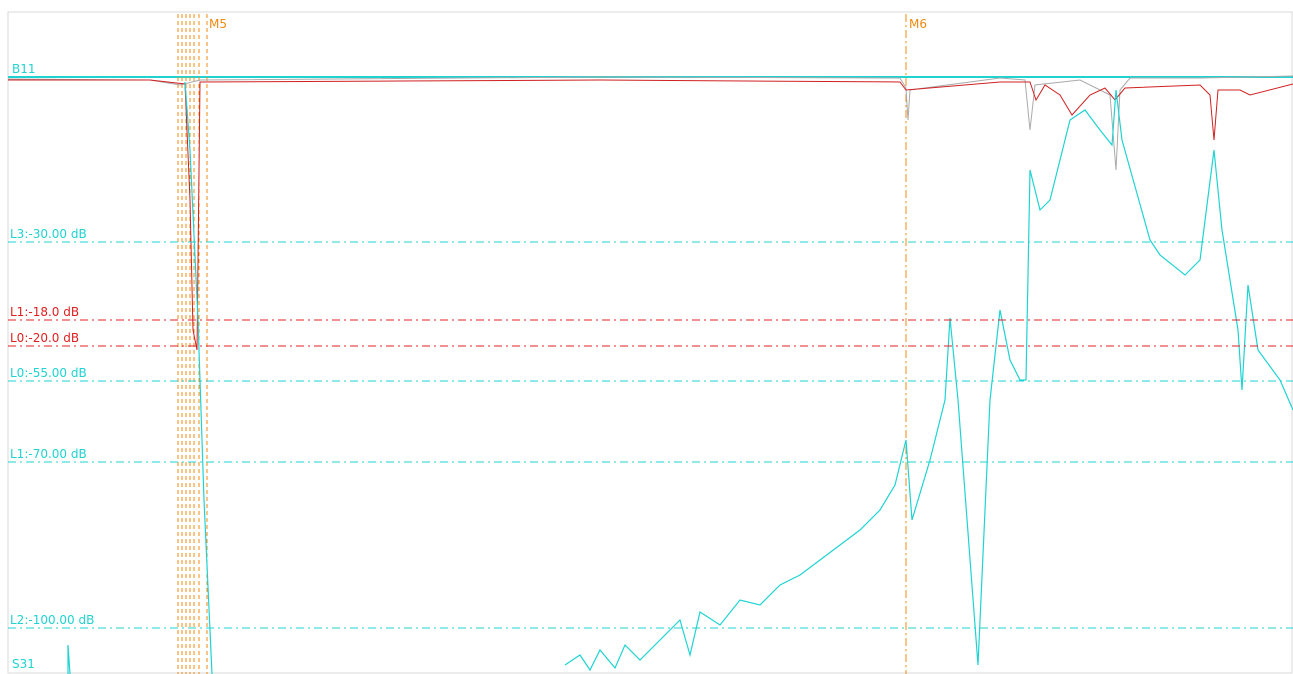  Describe the element at coordinates (23, 664) in the screenshot. I see `trace-label: S31` at that location.